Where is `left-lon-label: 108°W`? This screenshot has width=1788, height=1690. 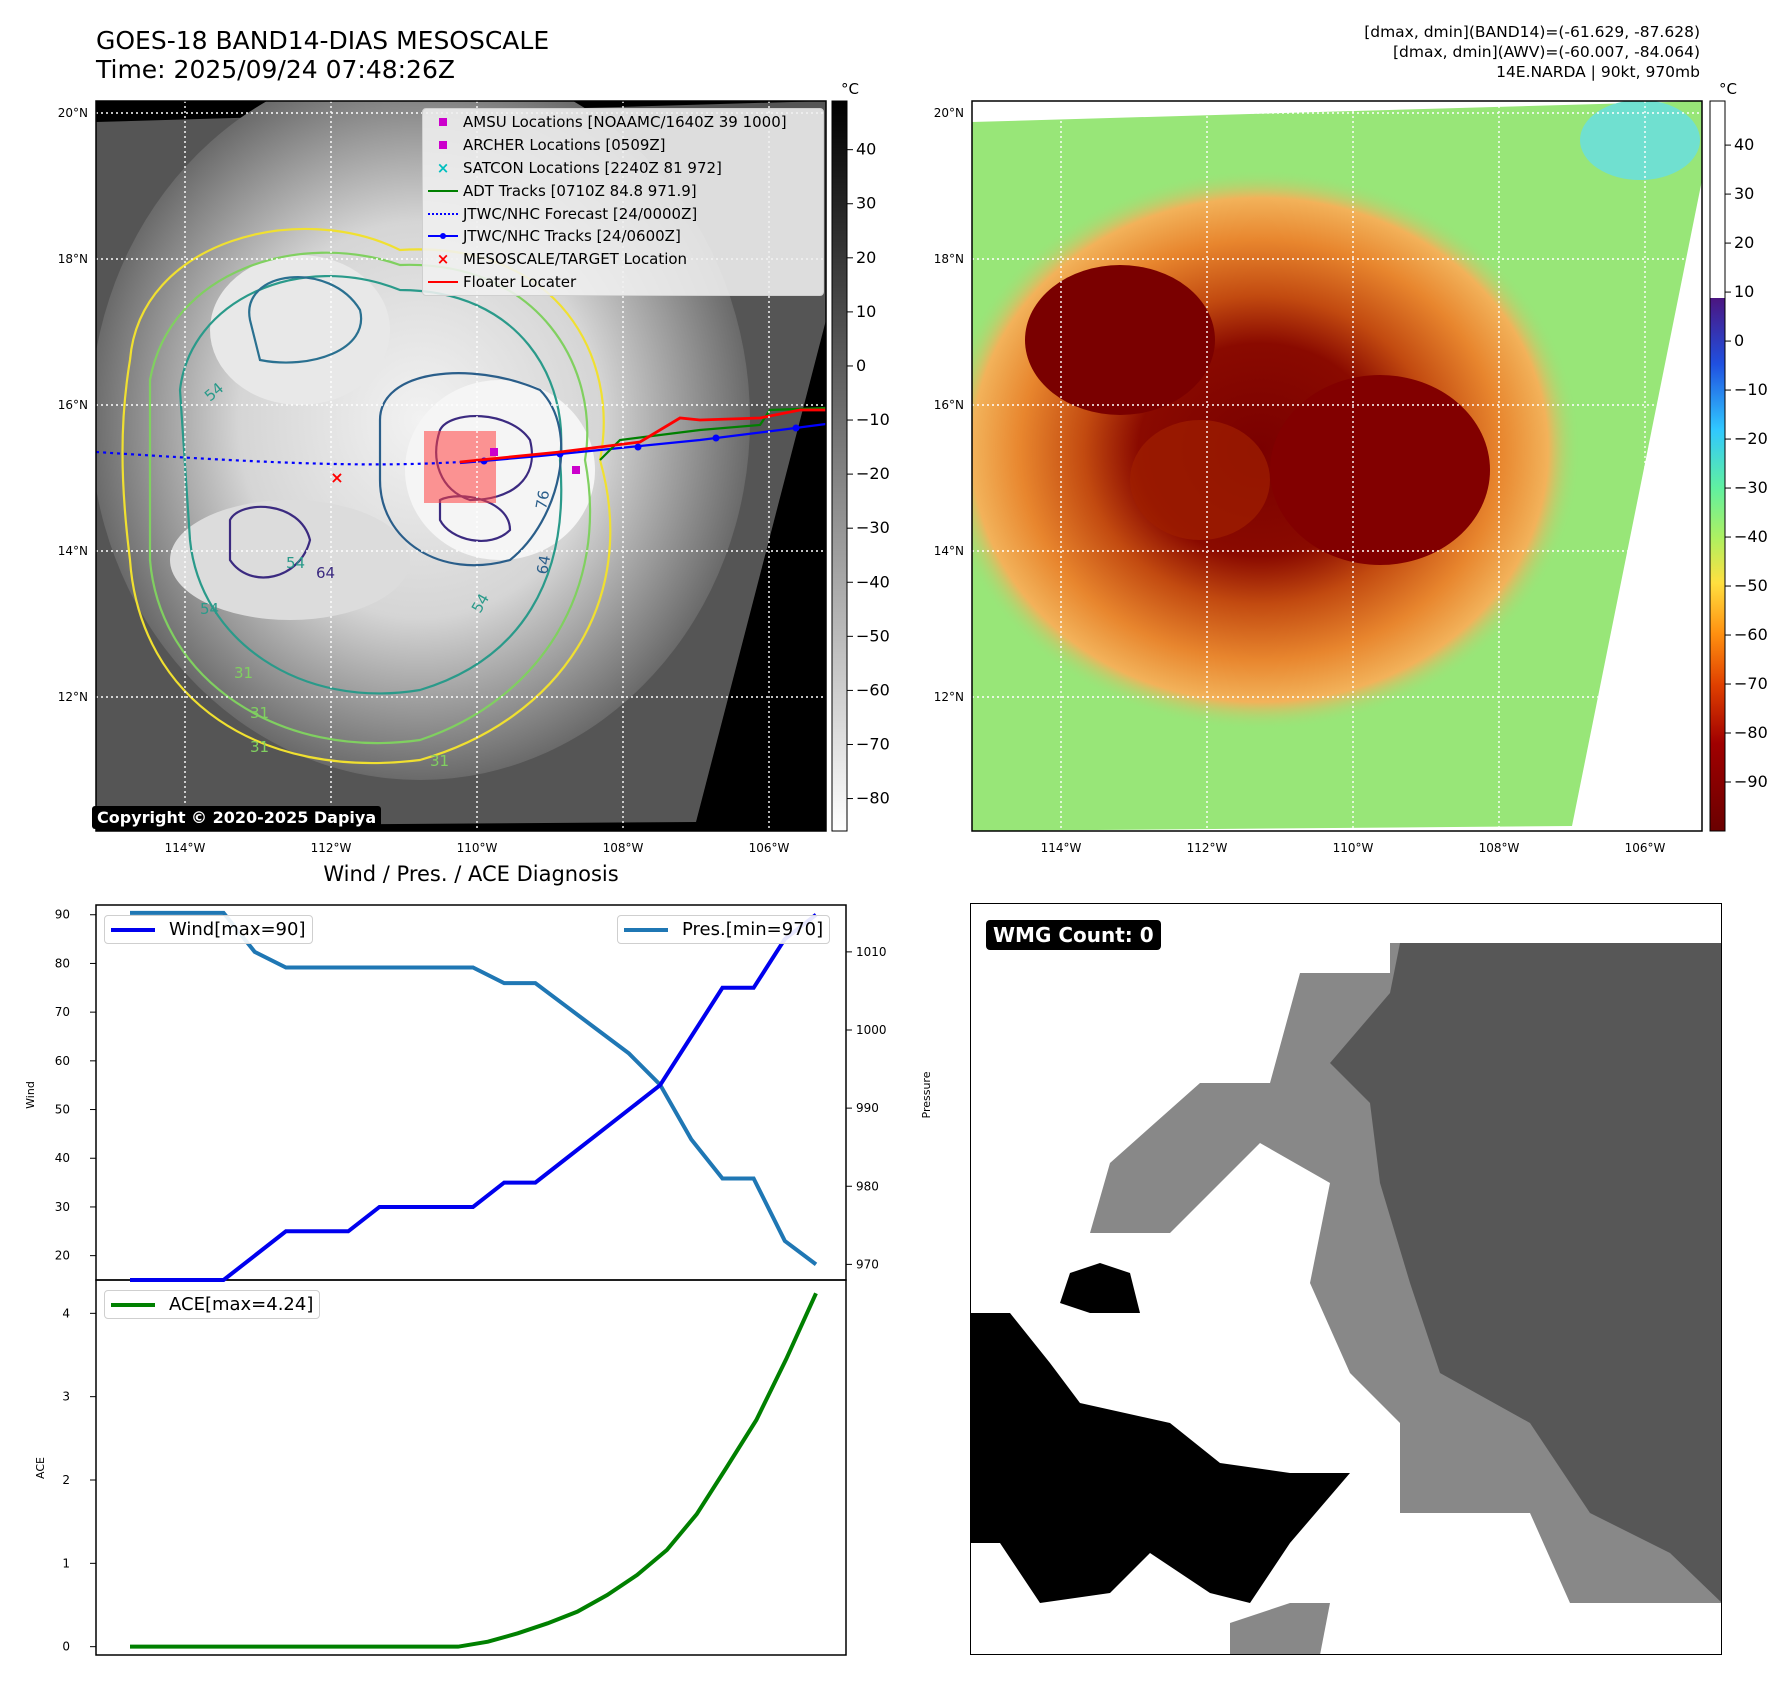
left-lon-label: 108°W is located at coordinates (623, 848).